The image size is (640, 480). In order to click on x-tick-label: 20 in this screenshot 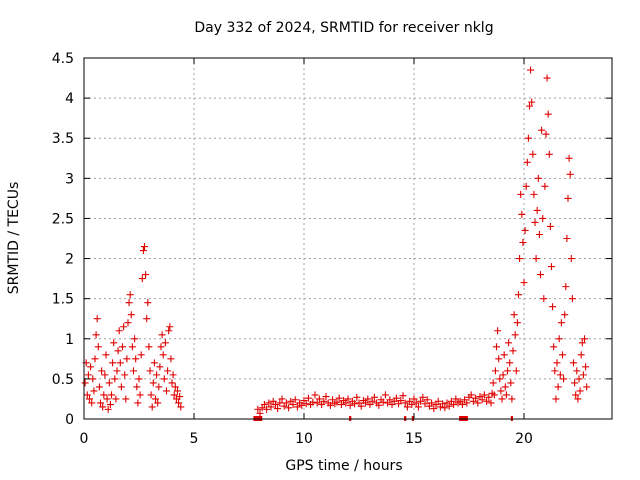, I will do `click(524, 439)`.